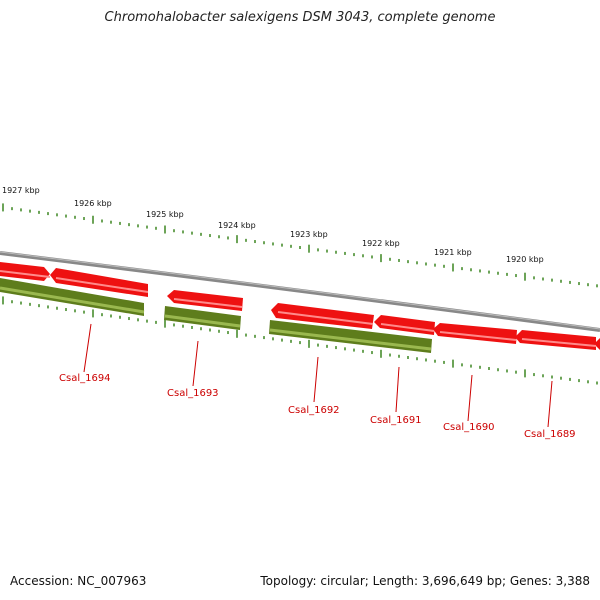 This screenshot has height=600, width=600. I want to click on scale-tick-label: 1925 kbp, so click(165, 214).